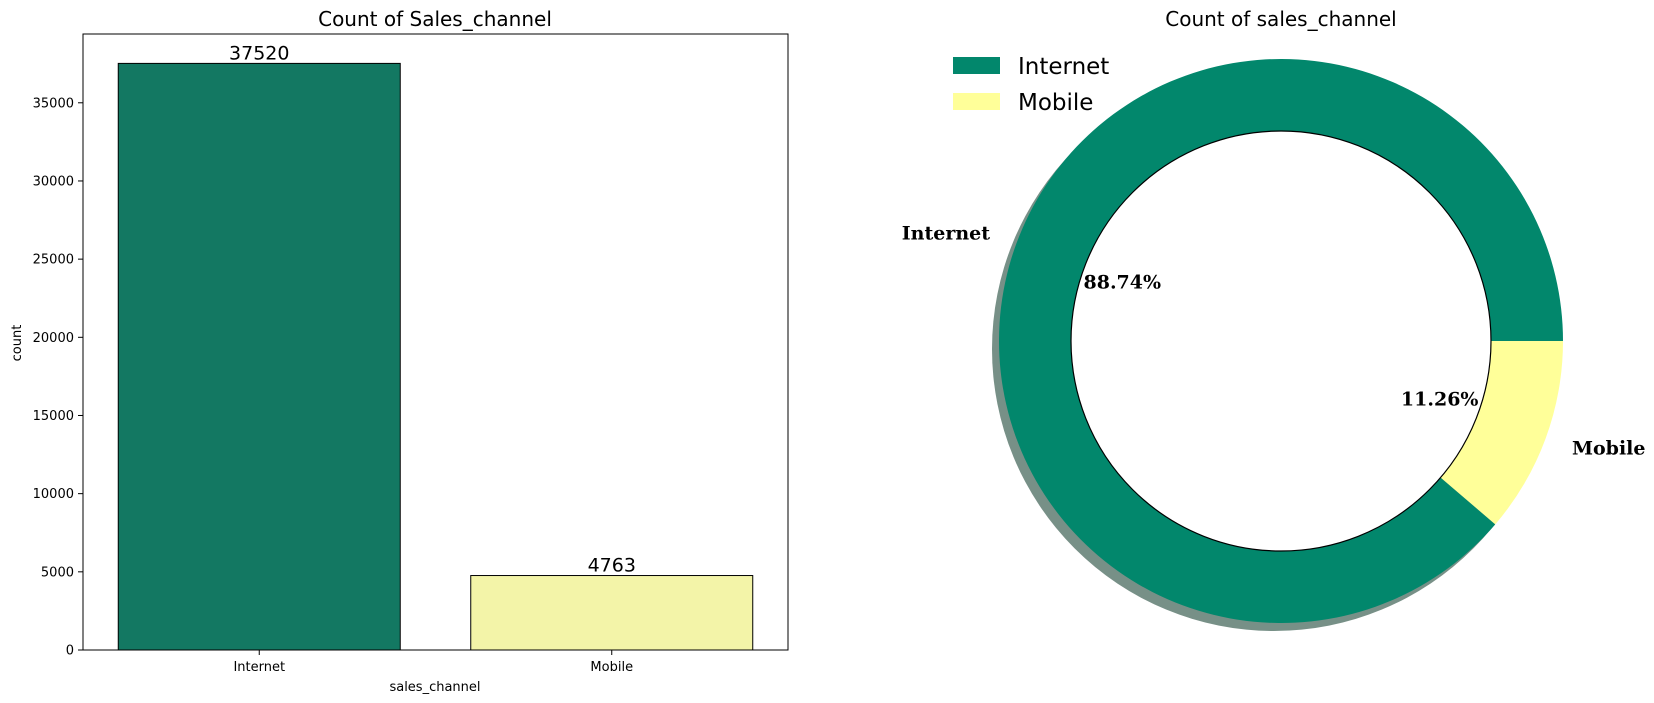 This screenshot has width=1654, height=703. What do you see at coordinates (70, 651) in the screenshot?
I see `y-tick-label: 0` at bounding box center [70, 651].